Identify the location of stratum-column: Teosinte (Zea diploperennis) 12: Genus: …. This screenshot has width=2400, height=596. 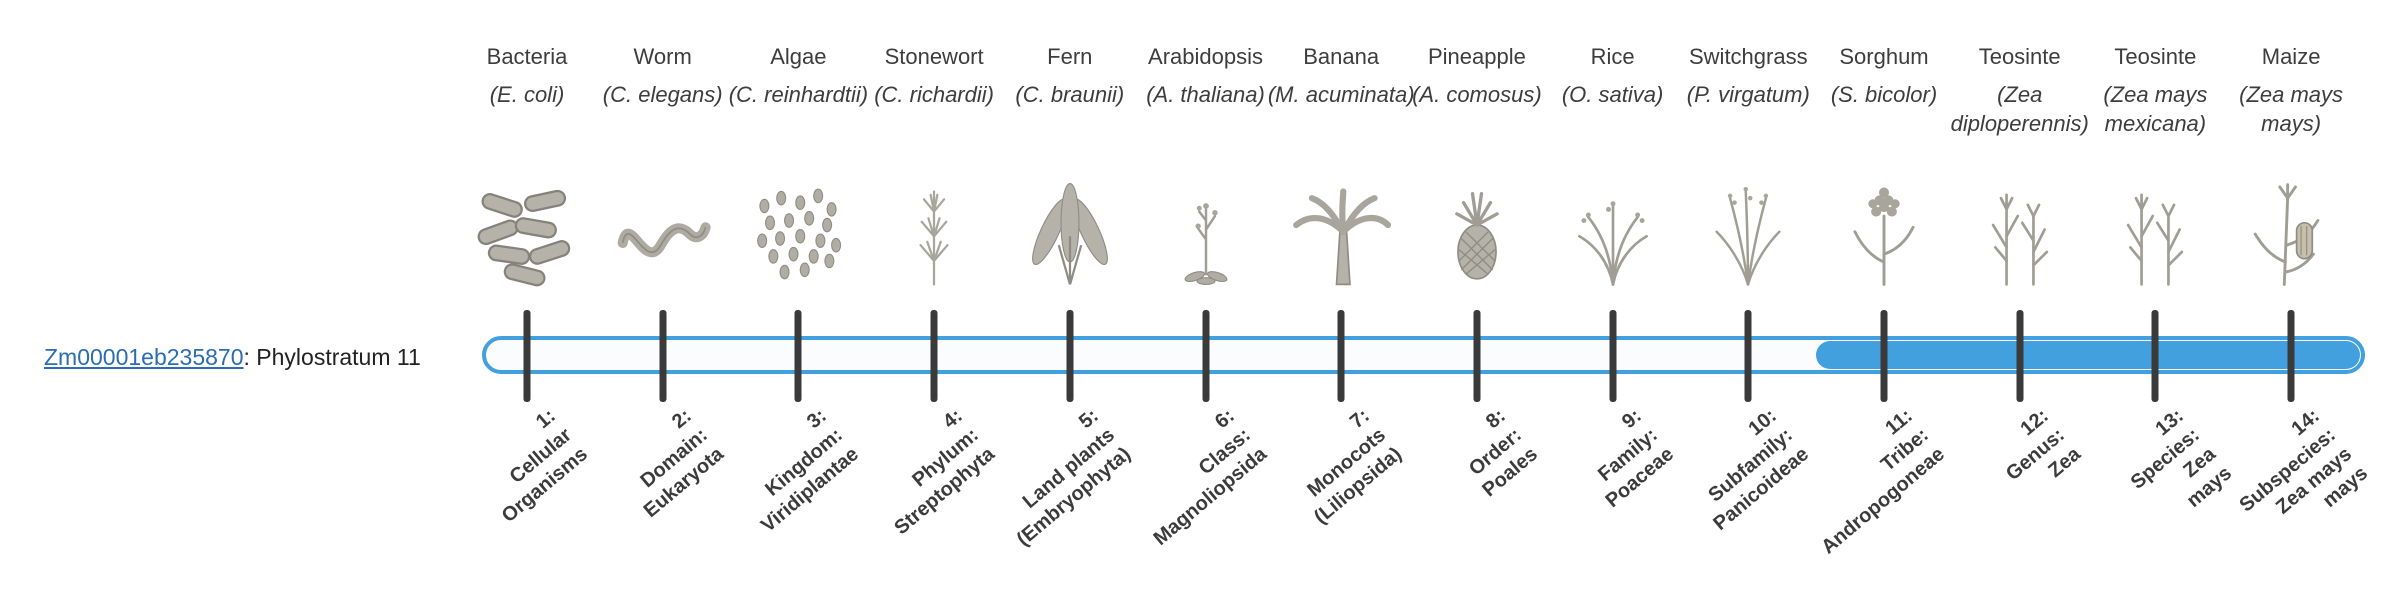
(2020, 290).